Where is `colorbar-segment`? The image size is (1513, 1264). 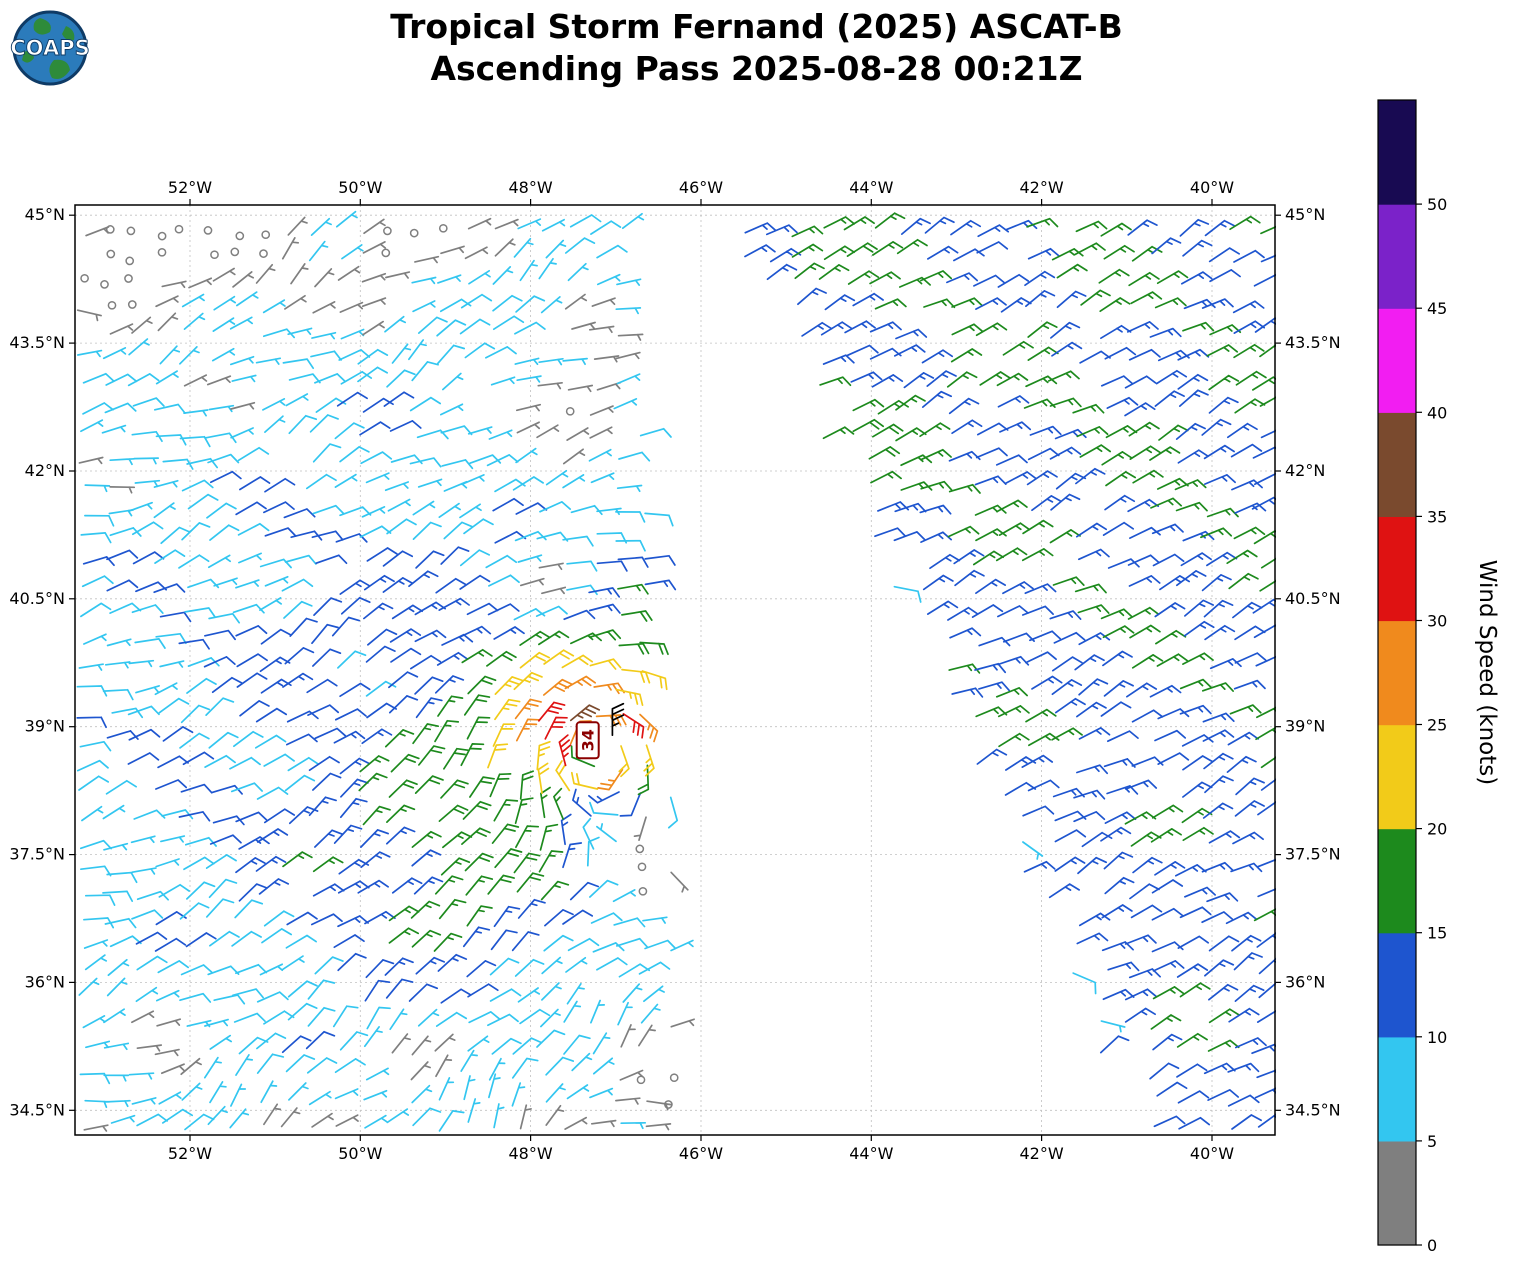
colorbar-segment is located at coordinates (1397, 360).